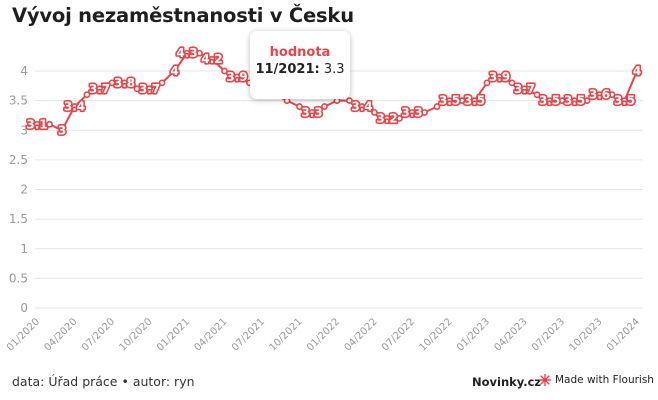 This screenshot has width=658, height=400. What do you see at coordinates (507, 382) in the screenshot?
I see `brand-logo: Novinky.cz` at bounding box center [507, 382].